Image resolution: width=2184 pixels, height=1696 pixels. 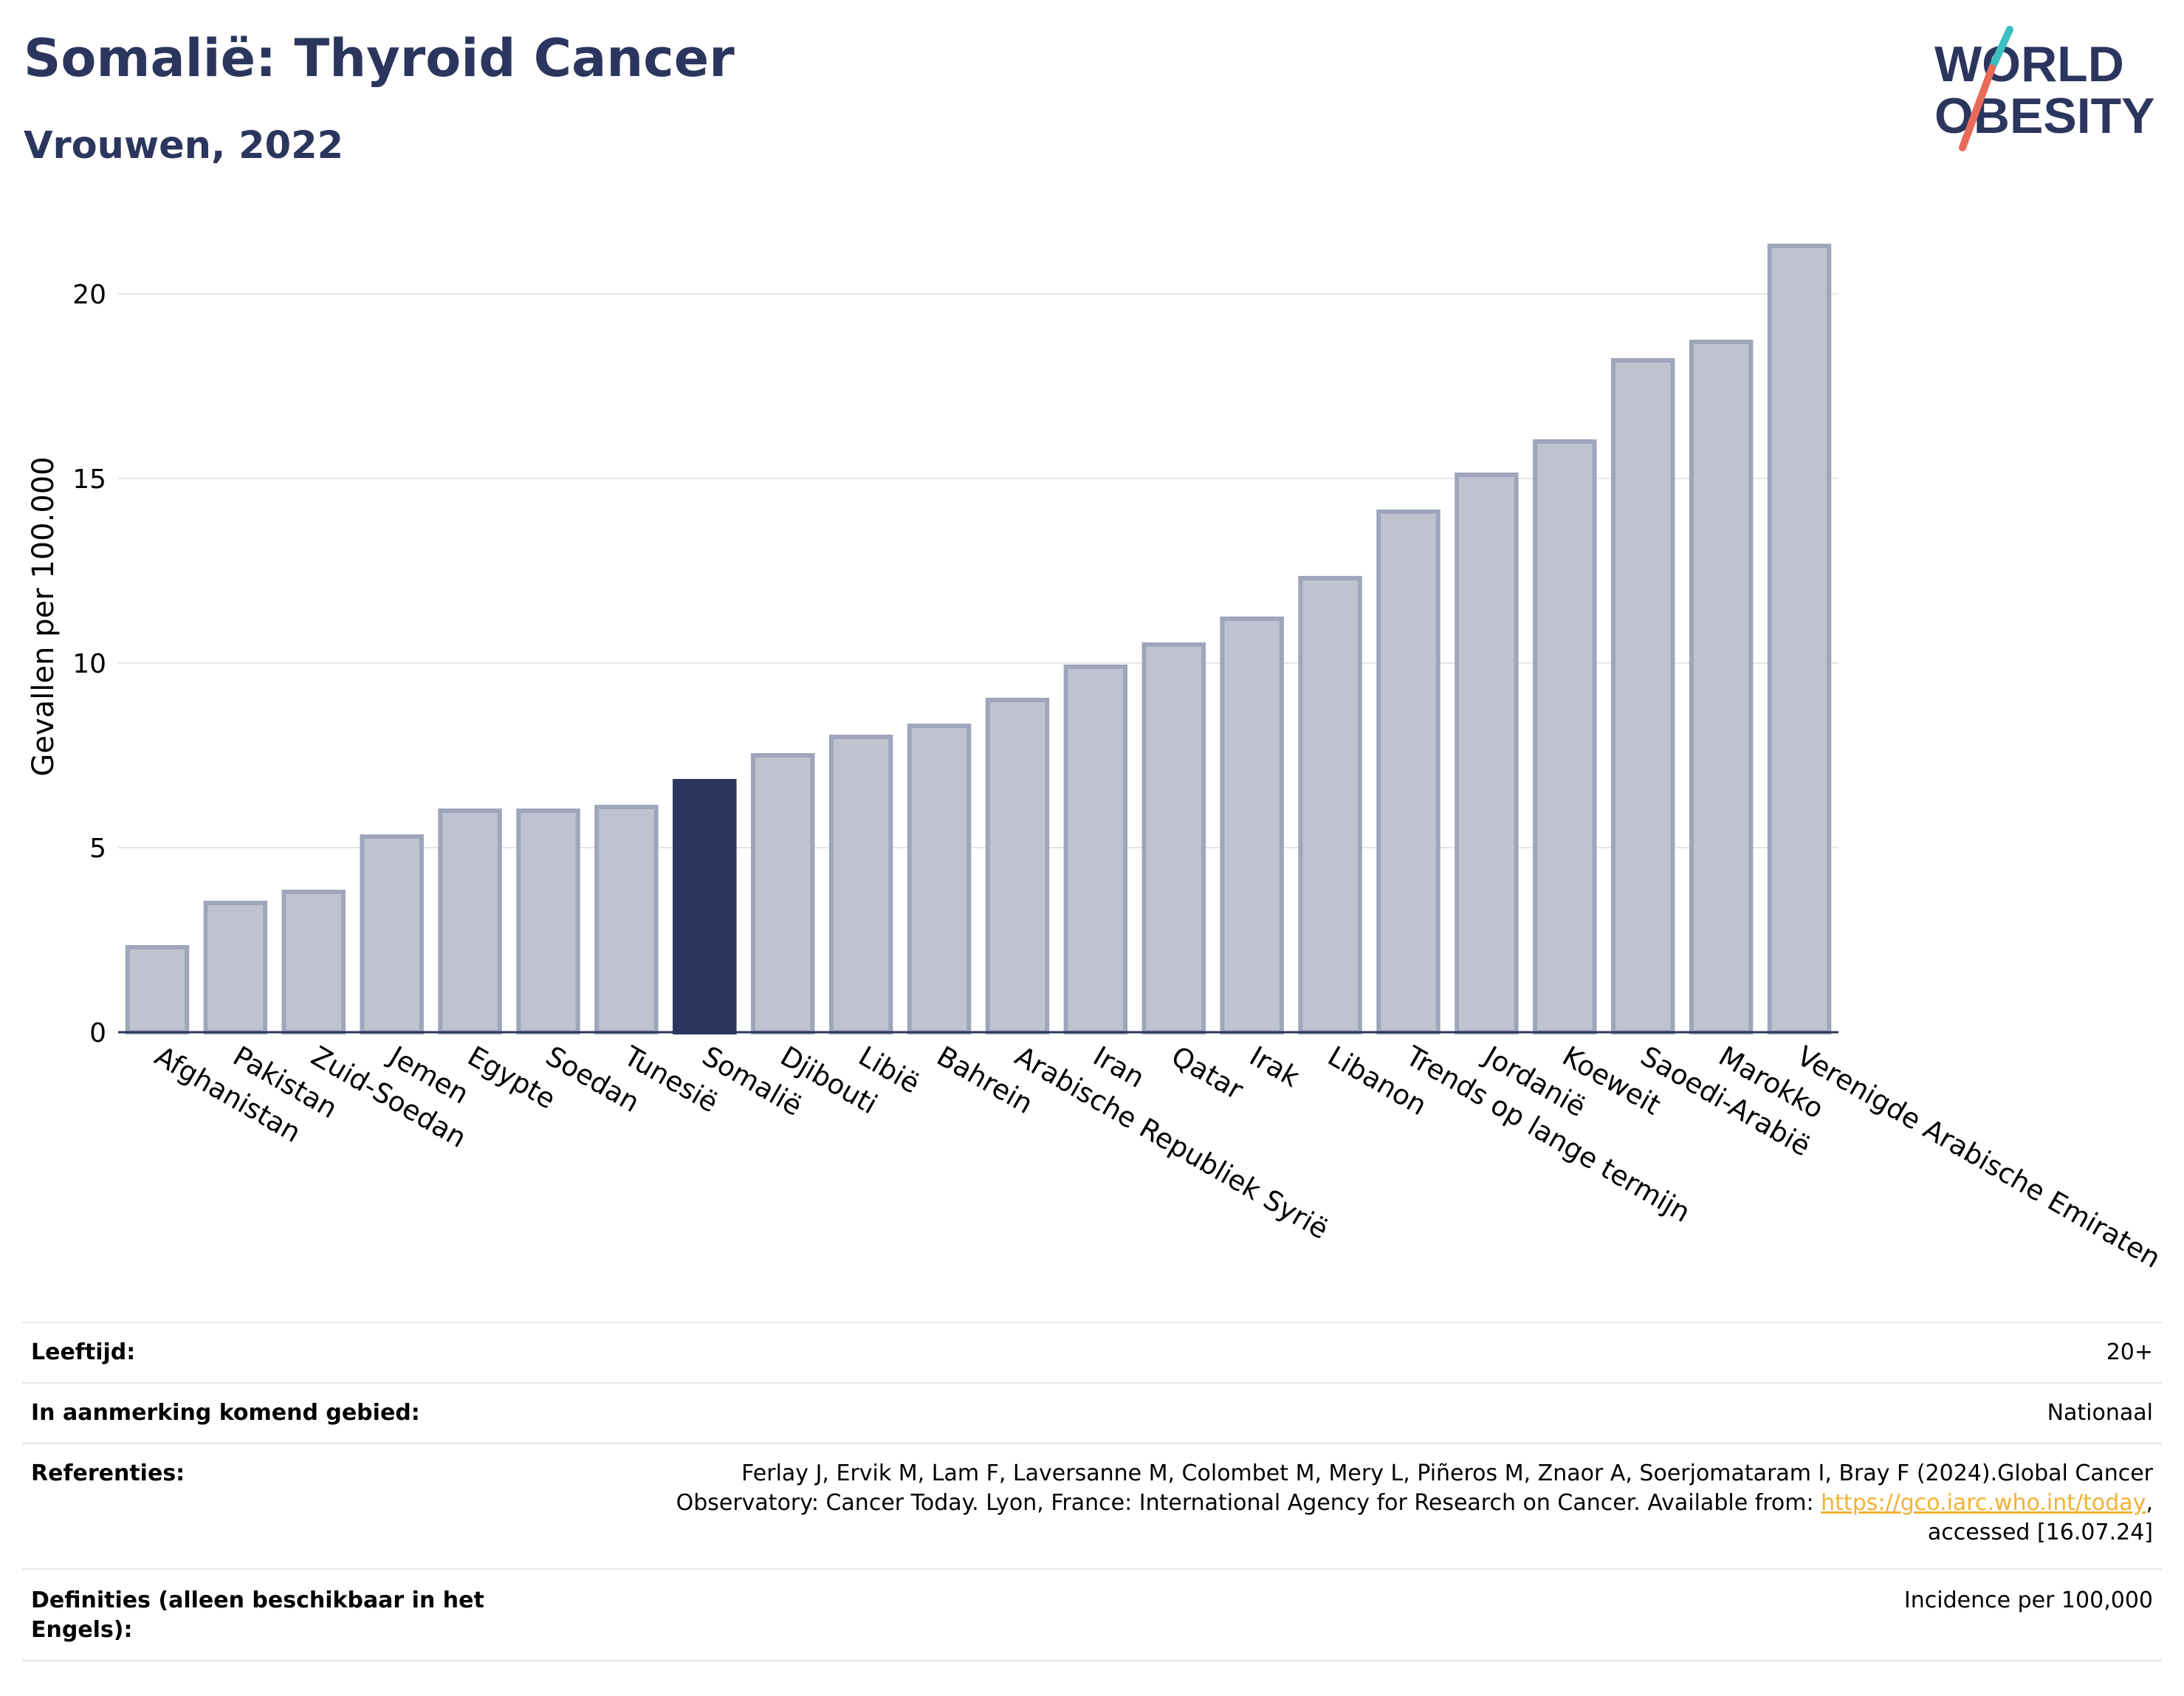 What do you see at coordinates (44, 616) in the screenshot?
I see `y-axis-label: Gevallen per 100.000` at bounding box center [44, 616].